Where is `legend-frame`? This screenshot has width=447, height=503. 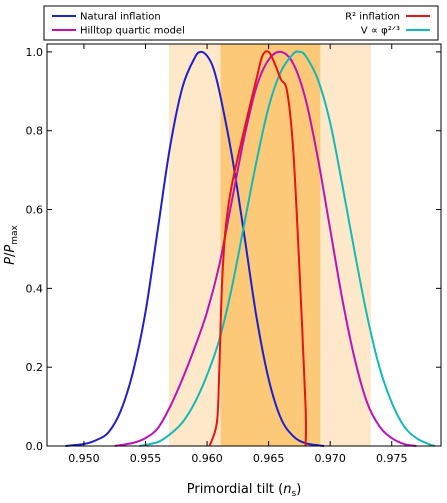 legend-frame is located at coordinates (241, 23).